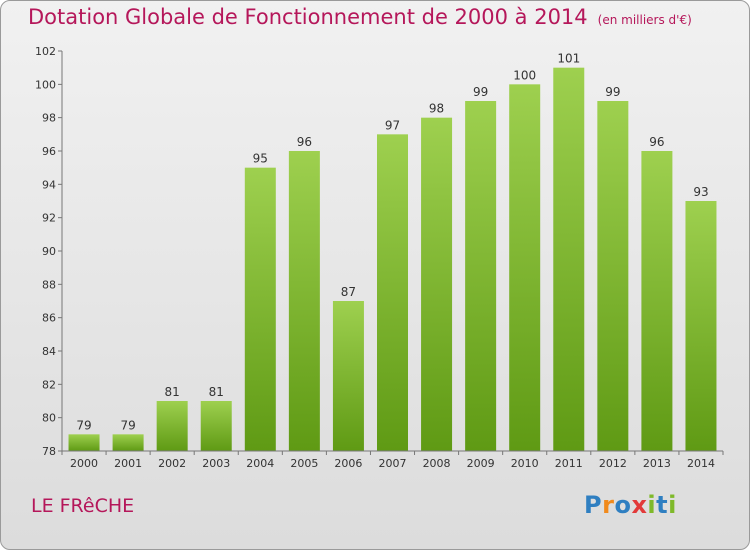  I want to click on y-tick-label: 80, so click(49, 418).